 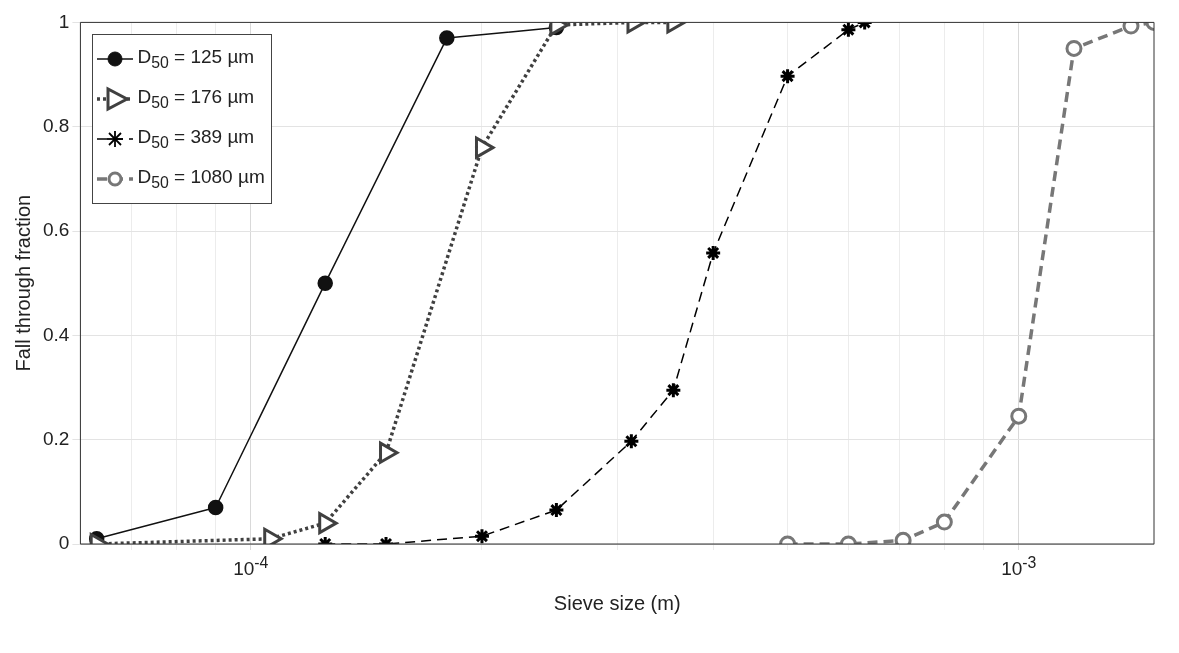 What do you see at coordinates (56, 334) in the screenshot?
I see `y-tick-label: 0.4` at bounding box center [56, 334].